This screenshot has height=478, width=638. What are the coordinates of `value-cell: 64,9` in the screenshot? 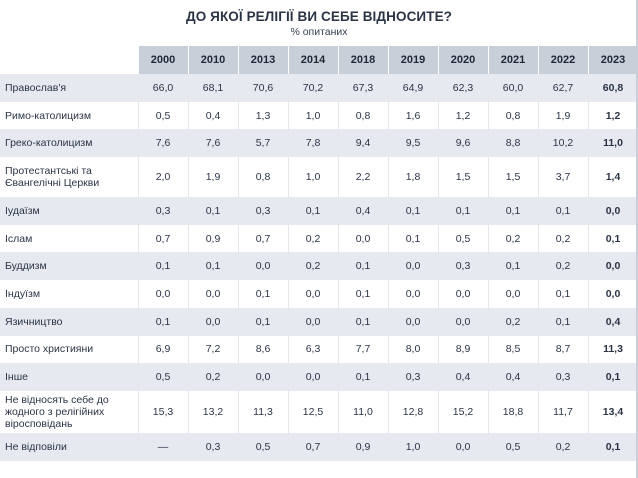 It's located at (413, 88).